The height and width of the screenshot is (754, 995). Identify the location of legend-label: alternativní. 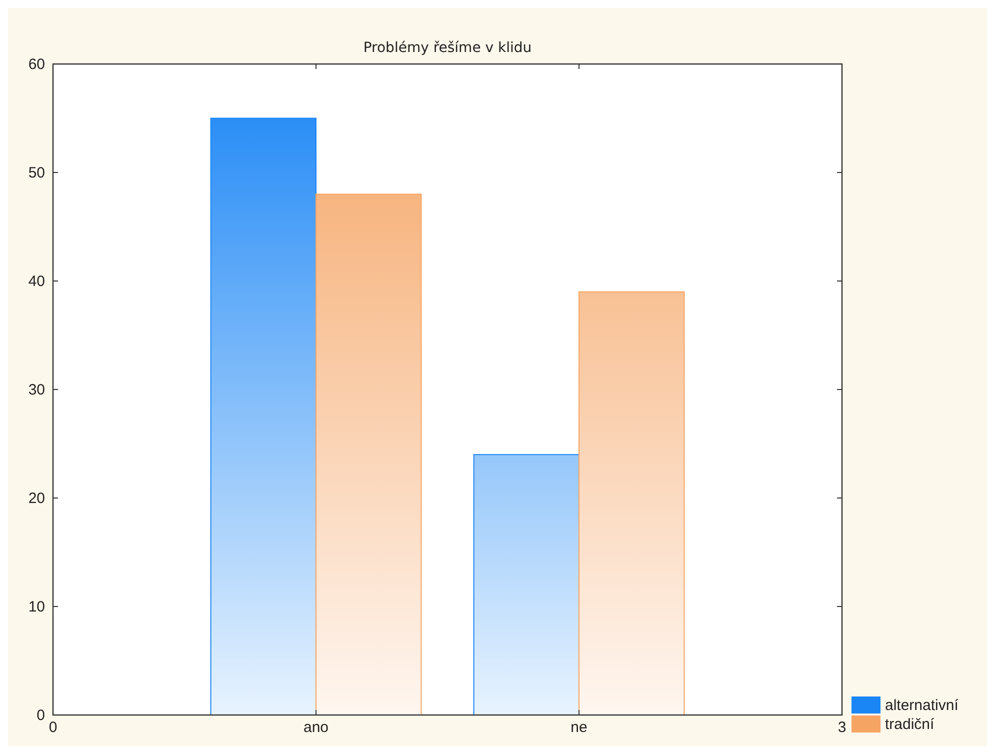
(922, 705).